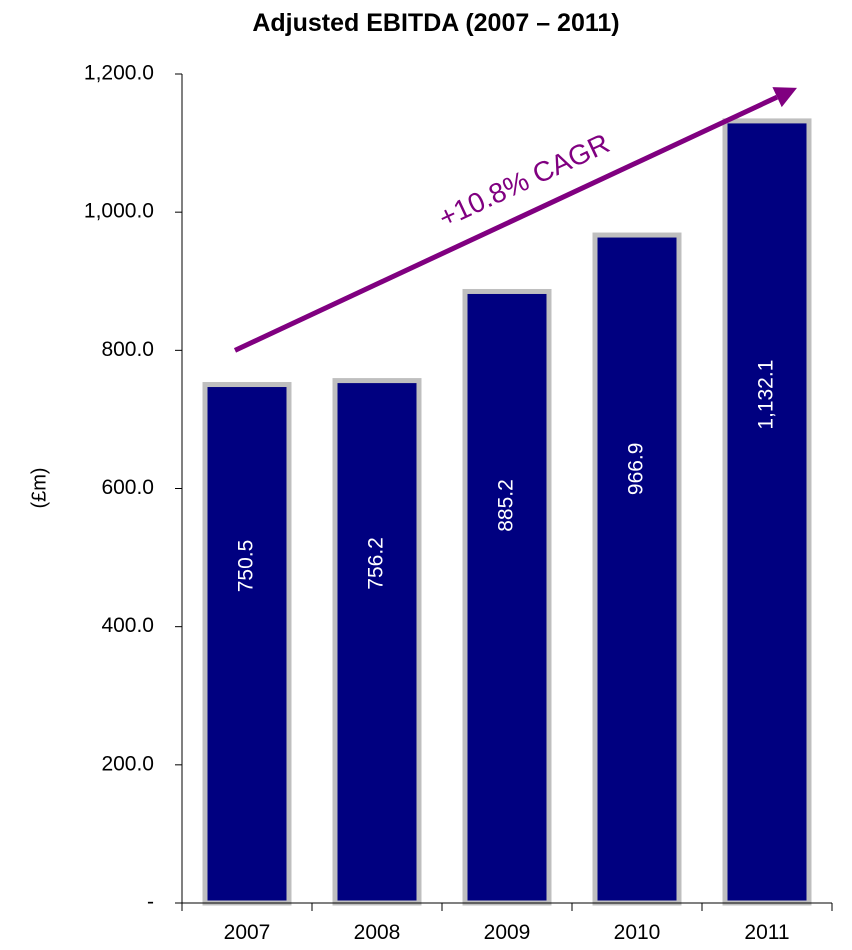 Image resolution: width=852 pixels, height=950 pixels. I want to click on y-tick-label: 600.0, so click(127, 487).